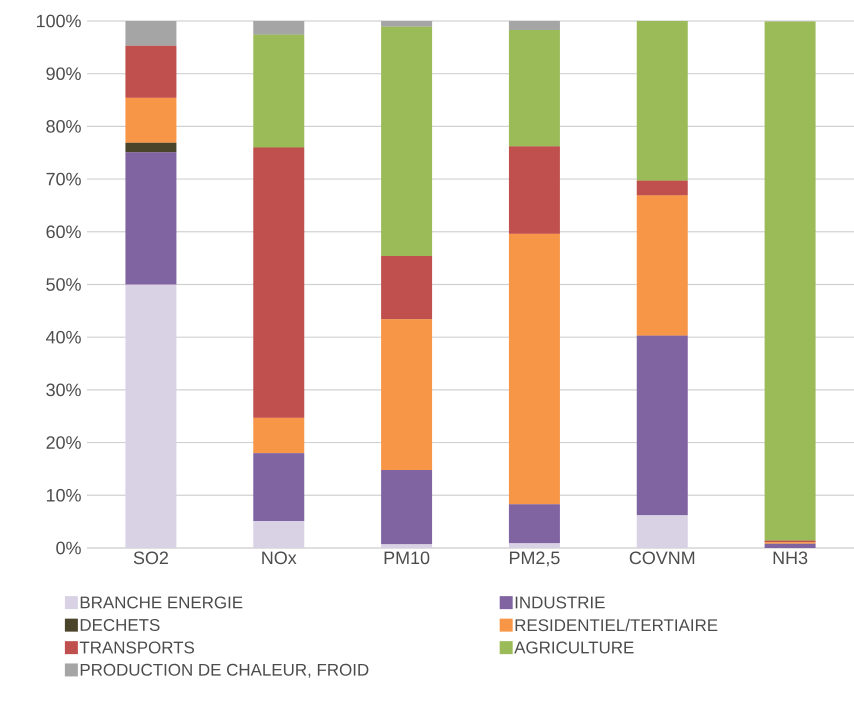 The image size is (854, 701). I want to click on y-tick-label: 70%, so click(63, 179).